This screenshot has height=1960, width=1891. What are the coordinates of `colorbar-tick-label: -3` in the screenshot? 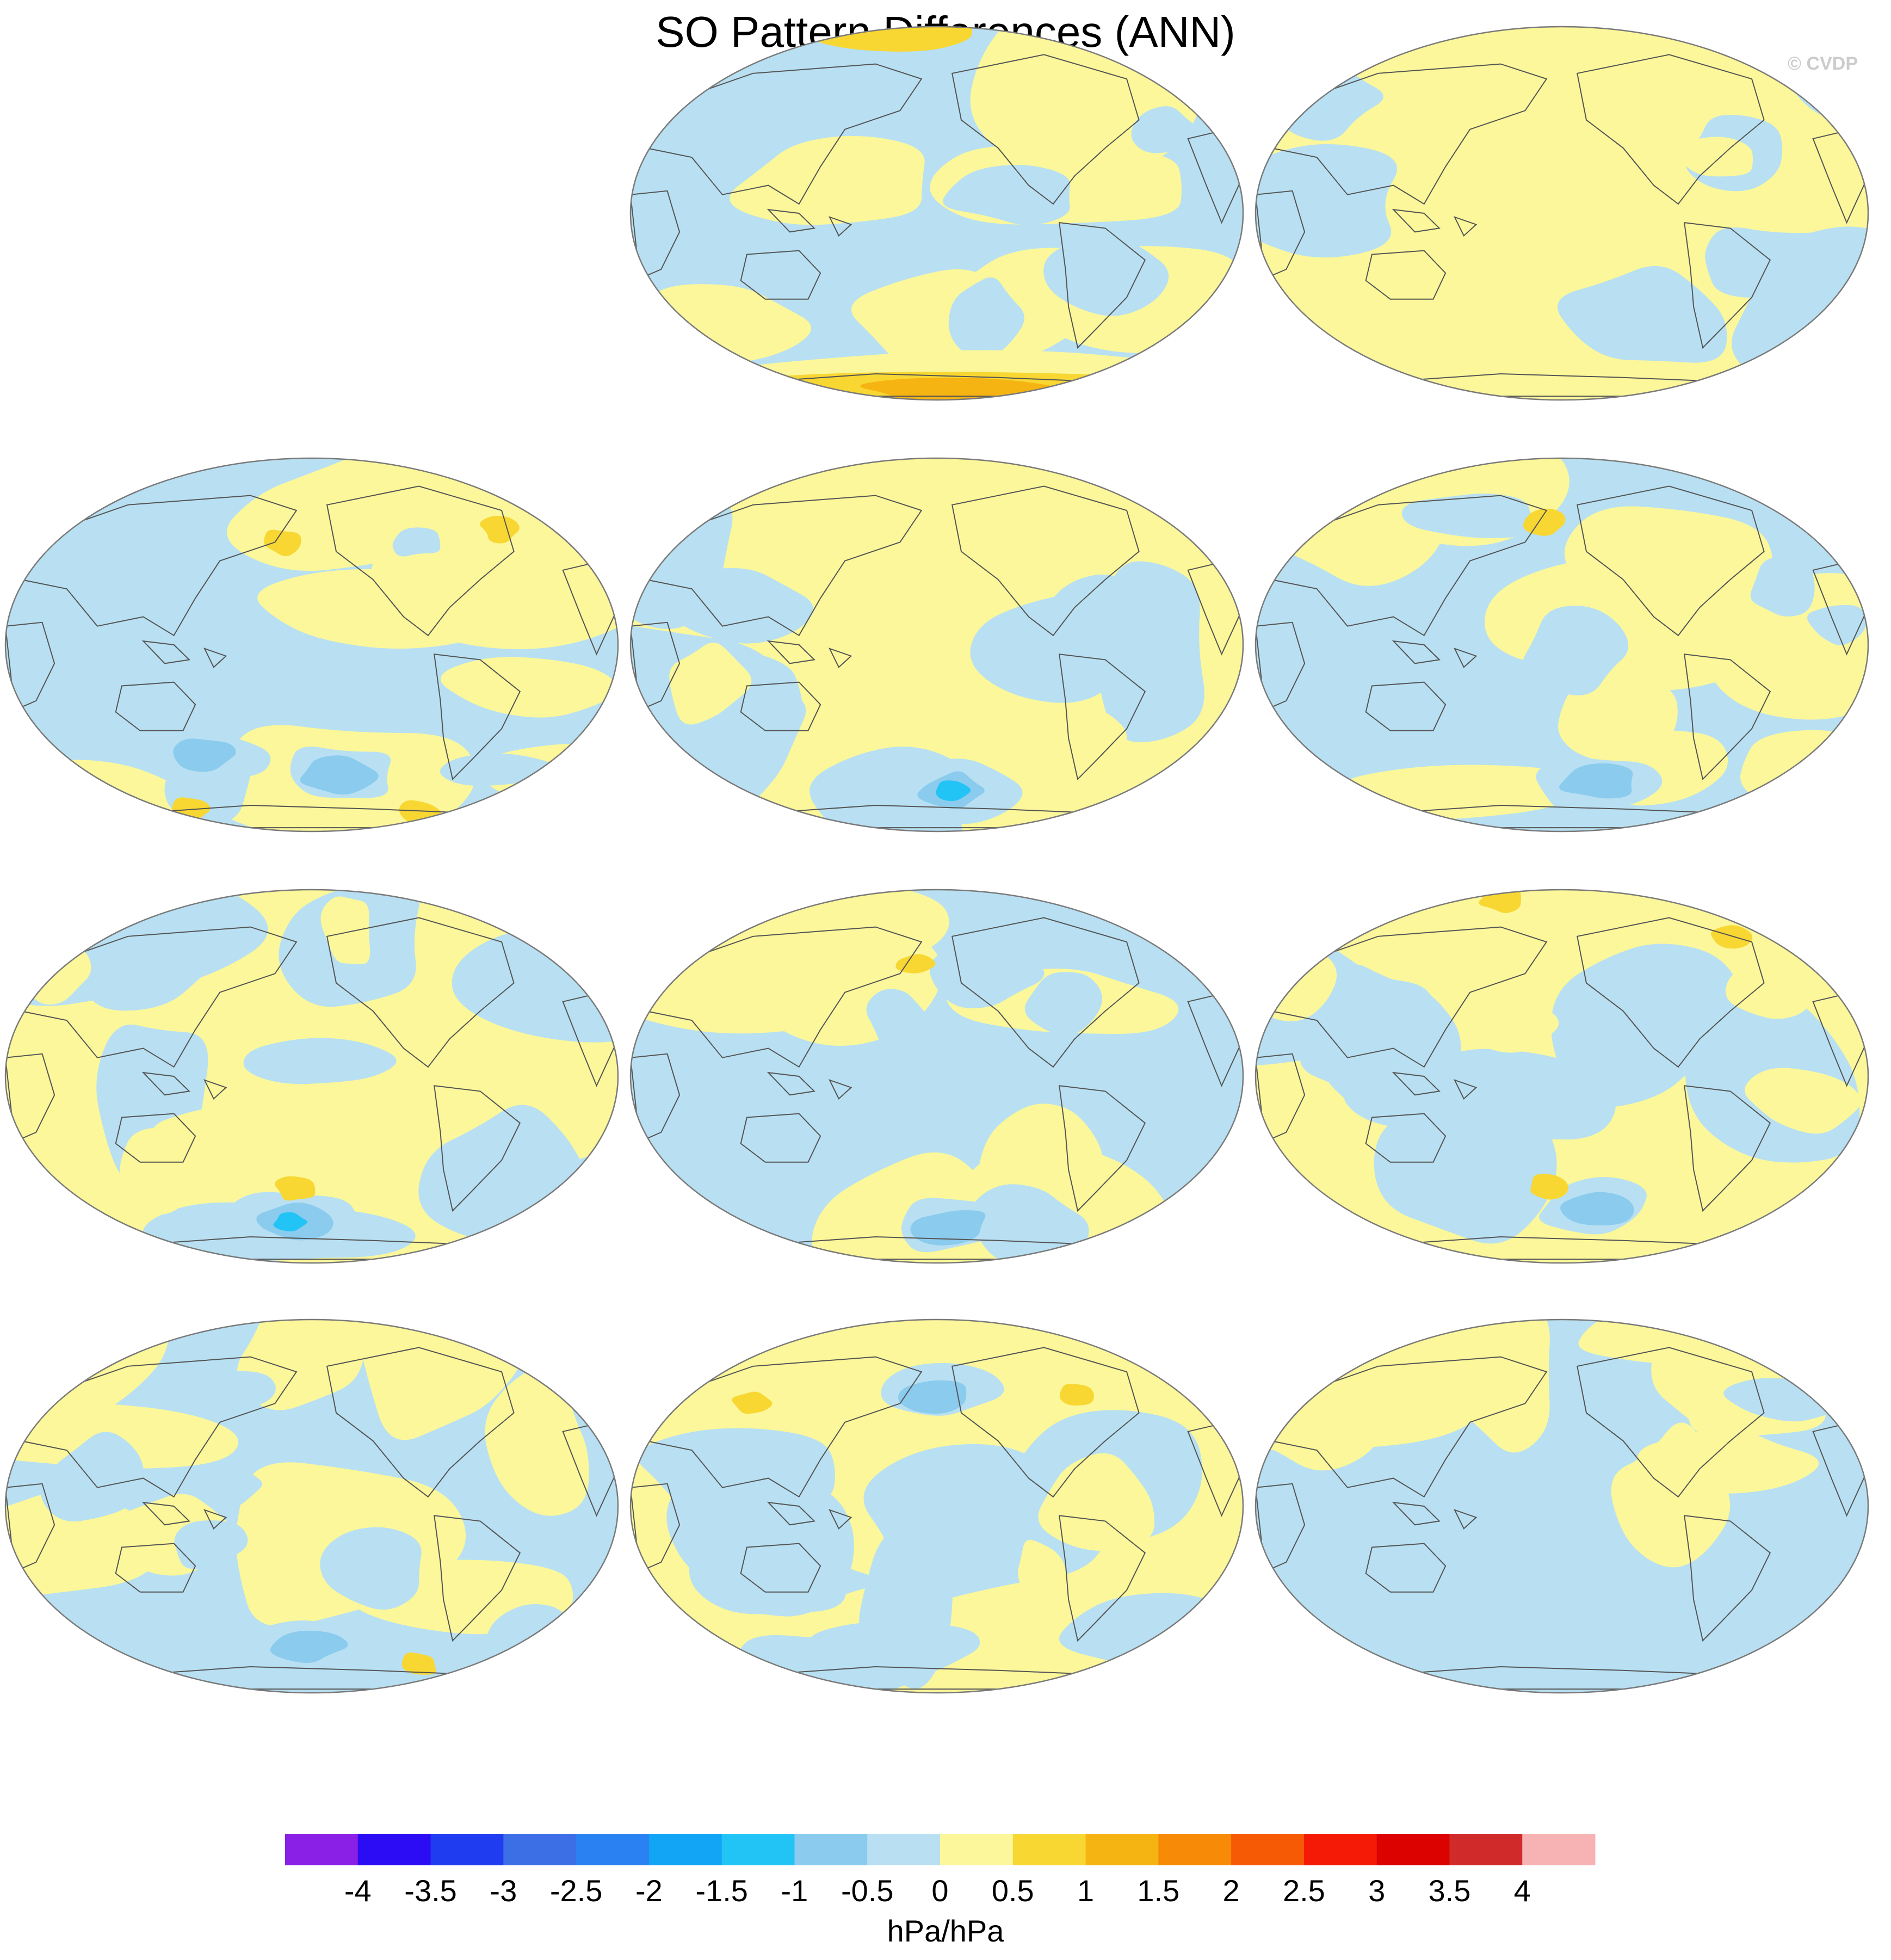 It's located at (503, 1890).